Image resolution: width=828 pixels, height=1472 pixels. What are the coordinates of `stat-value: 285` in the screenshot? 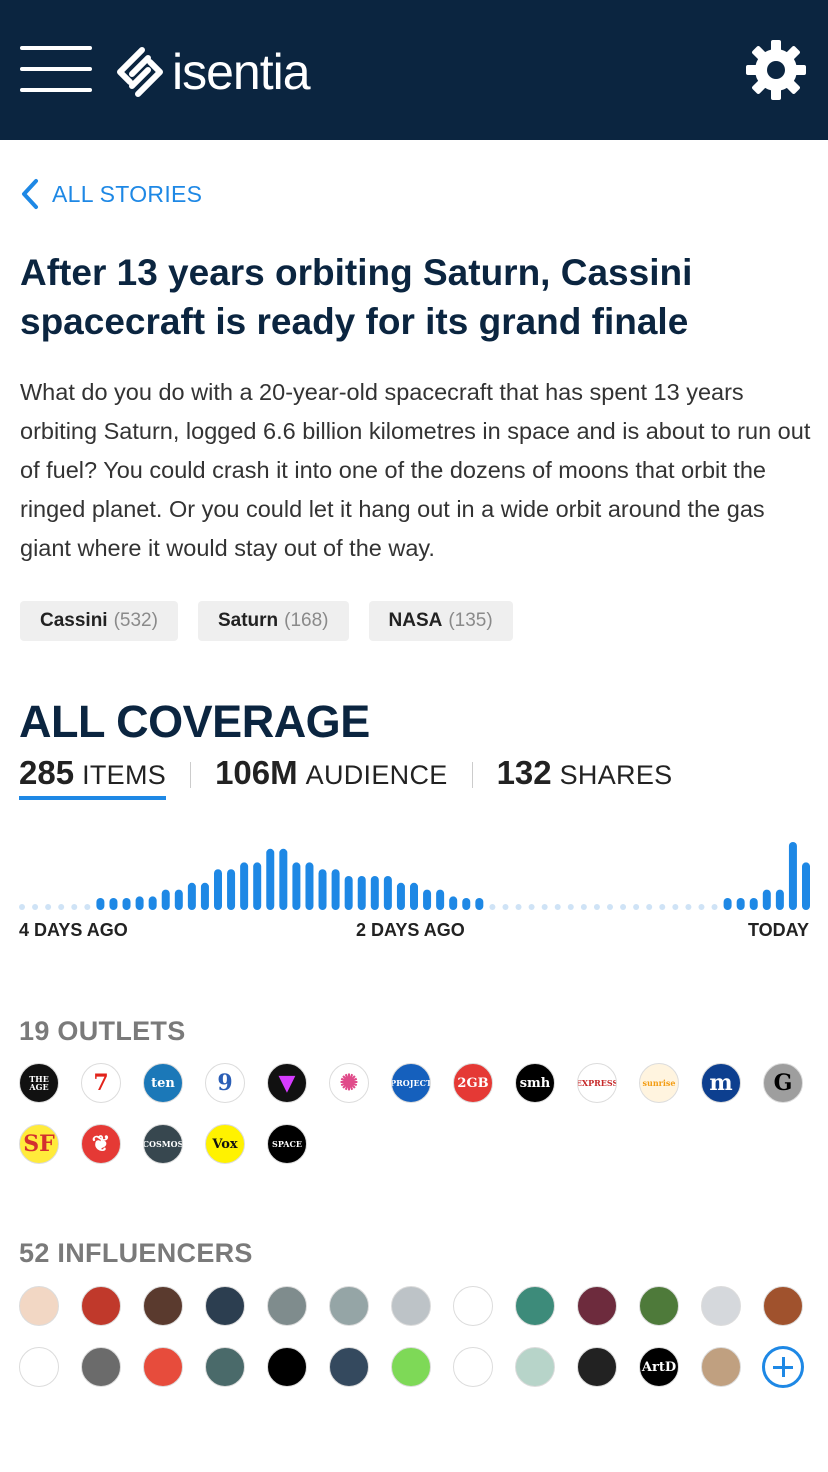 It's located at (47, 772).